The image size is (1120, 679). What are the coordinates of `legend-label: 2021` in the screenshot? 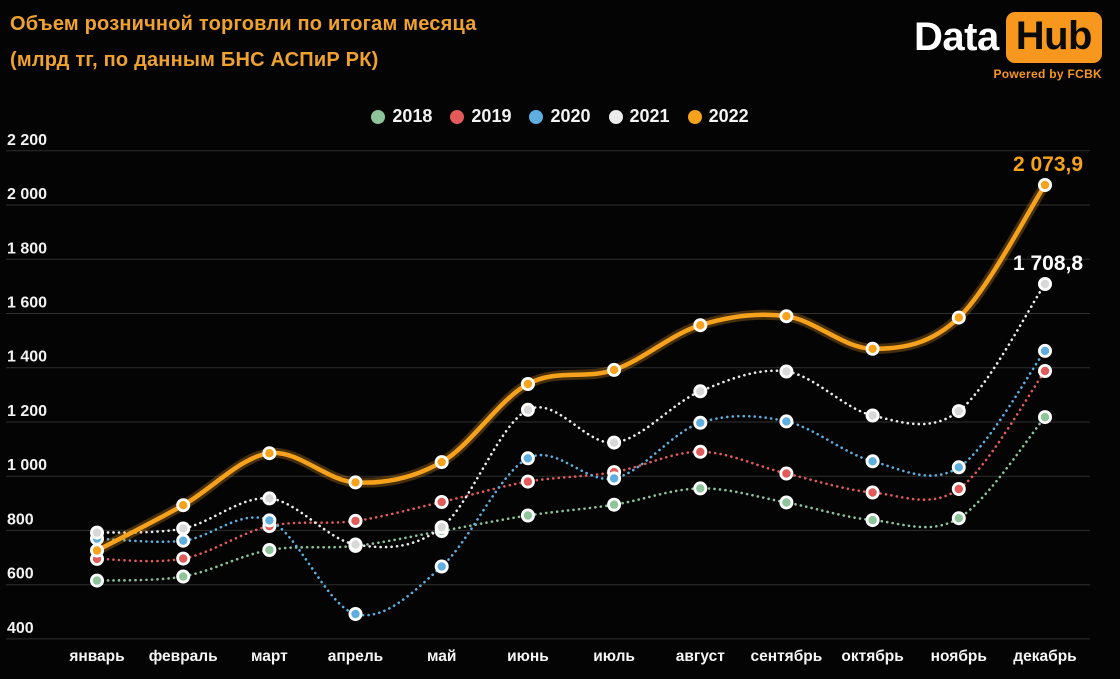 It's located at (649, 116).